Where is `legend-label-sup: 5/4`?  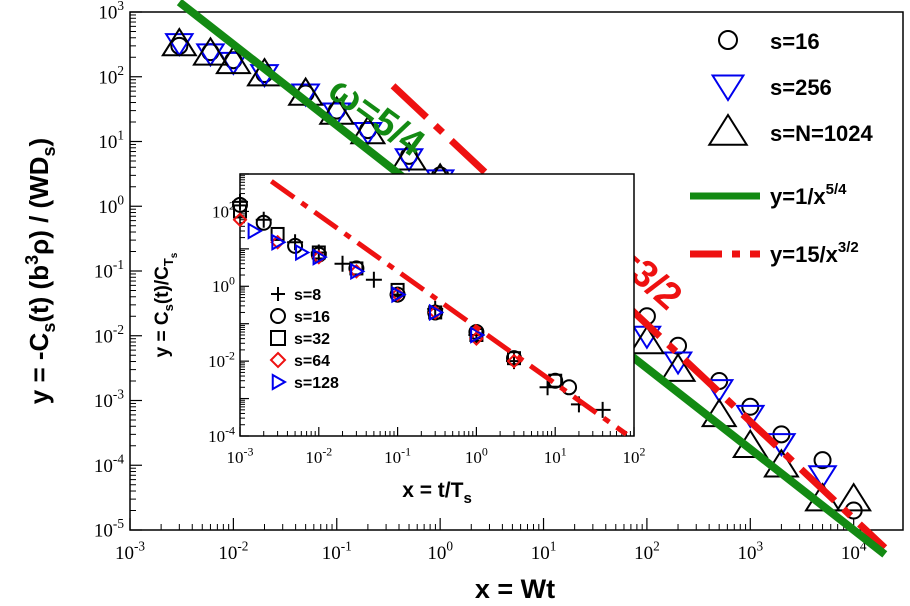
legend-label-sup: 5/4 is located at coordinates (837, 189).